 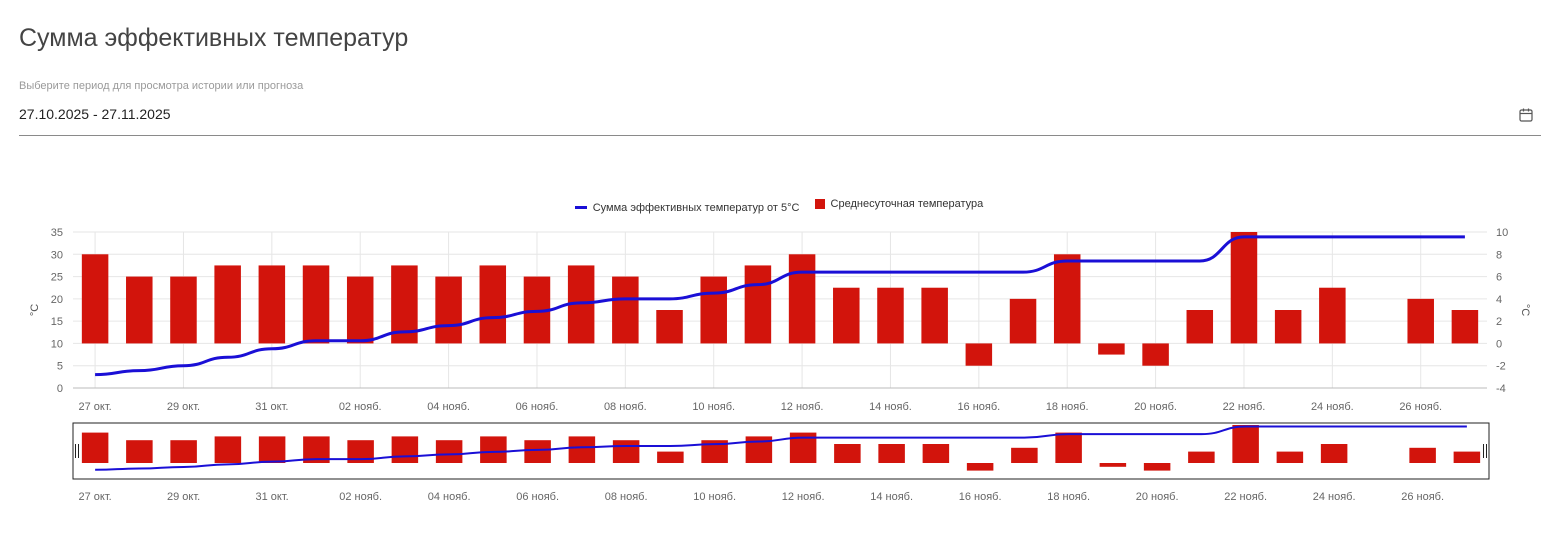 What do you see at coordinates (978, 407) in the screenshot?
I see `x-tick-label: 16 нояб.` at bounding box center [978, 407].